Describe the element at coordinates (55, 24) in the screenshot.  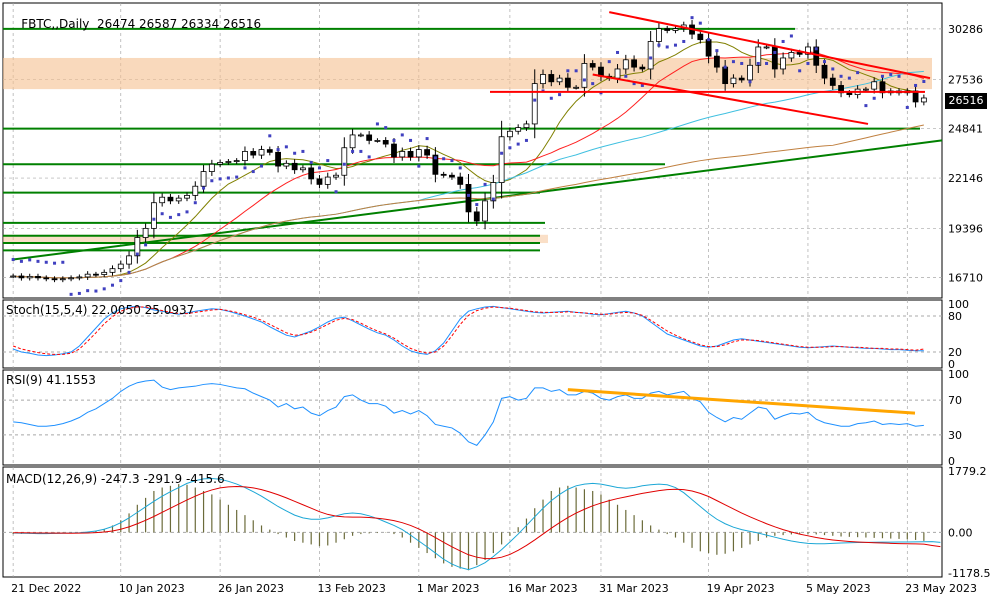
I see `symbol-label: FBTC,,Daily` at that location.